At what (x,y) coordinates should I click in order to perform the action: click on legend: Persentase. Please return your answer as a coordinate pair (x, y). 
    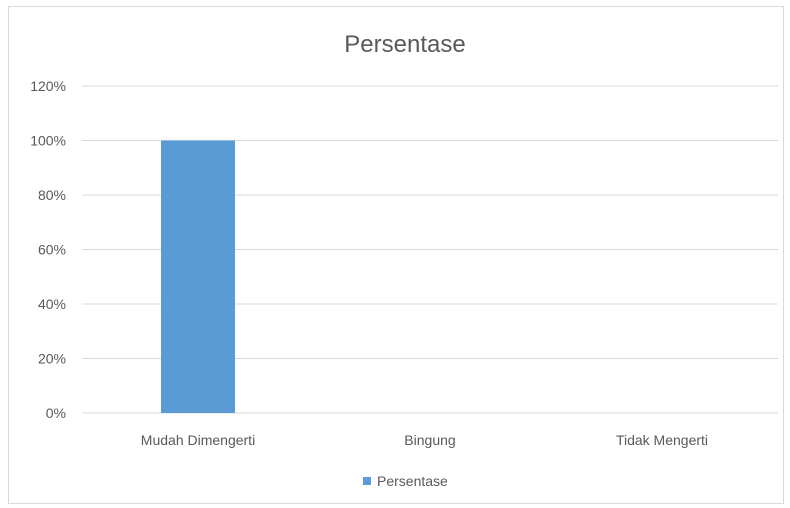
    Looking at the image, I should click on (405, 481).